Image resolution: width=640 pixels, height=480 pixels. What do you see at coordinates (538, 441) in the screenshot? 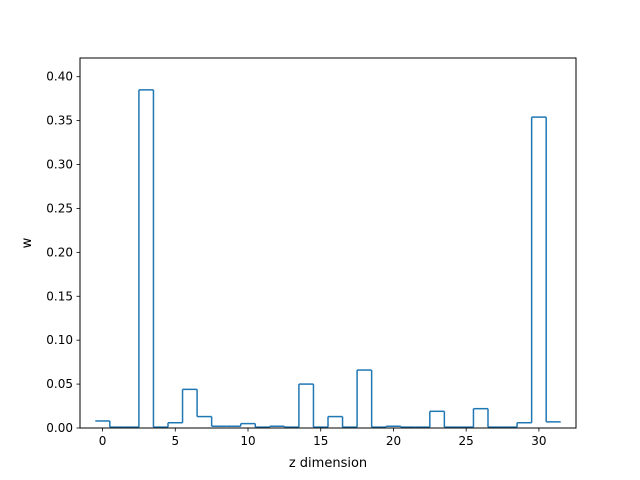
I see `x-tick-label: 30` at bounding box center [538, 441].